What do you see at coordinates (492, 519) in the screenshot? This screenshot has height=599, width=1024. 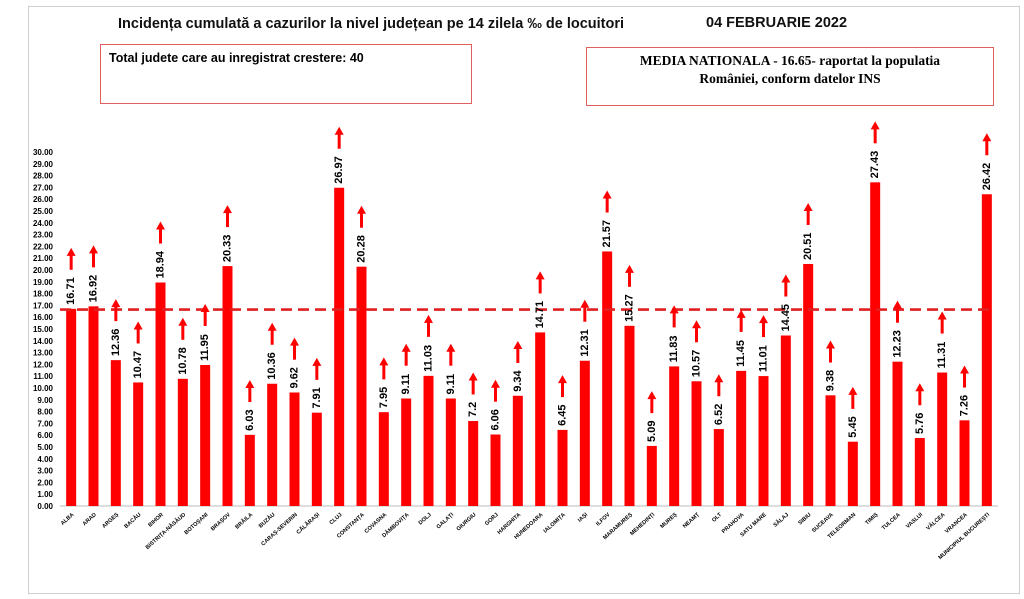 I see `category-label: GORJ` at bounding box center [492, 519].